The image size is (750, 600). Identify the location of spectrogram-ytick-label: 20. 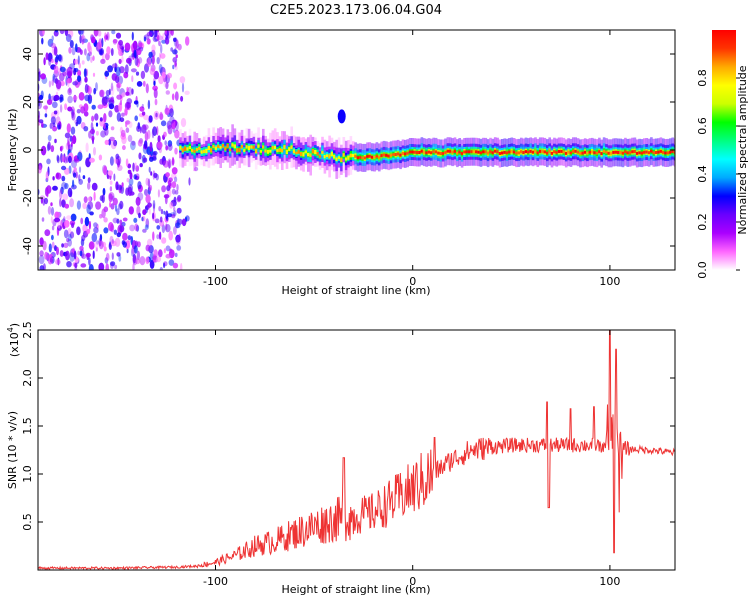
(27, 102).